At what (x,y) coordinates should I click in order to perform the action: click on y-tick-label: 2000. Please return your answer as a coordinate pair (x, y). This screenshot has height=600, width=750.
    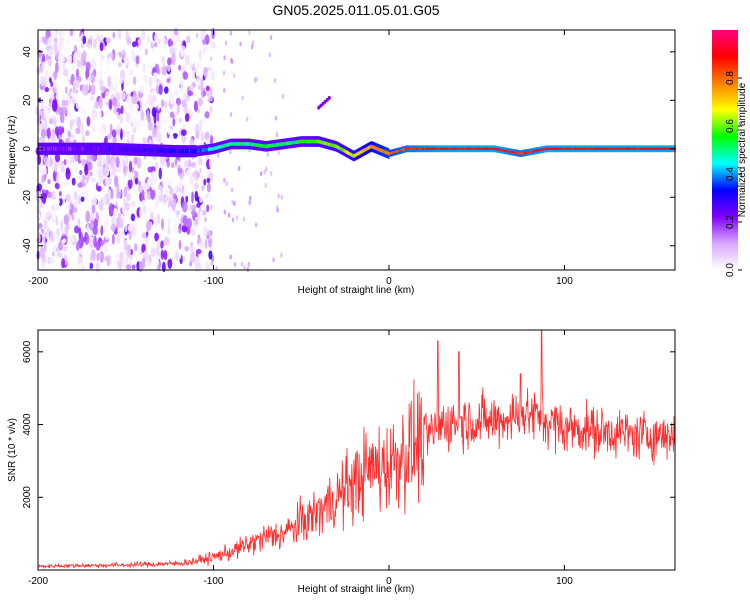
    Looking at the image, I should click on (27, 497).